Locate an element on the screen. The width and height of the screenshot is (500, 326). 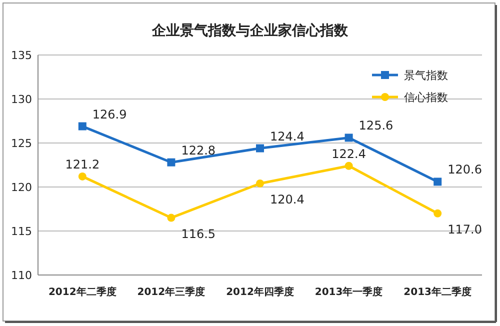
legend-label: 信心指数 is located at coordinates (426, 97).